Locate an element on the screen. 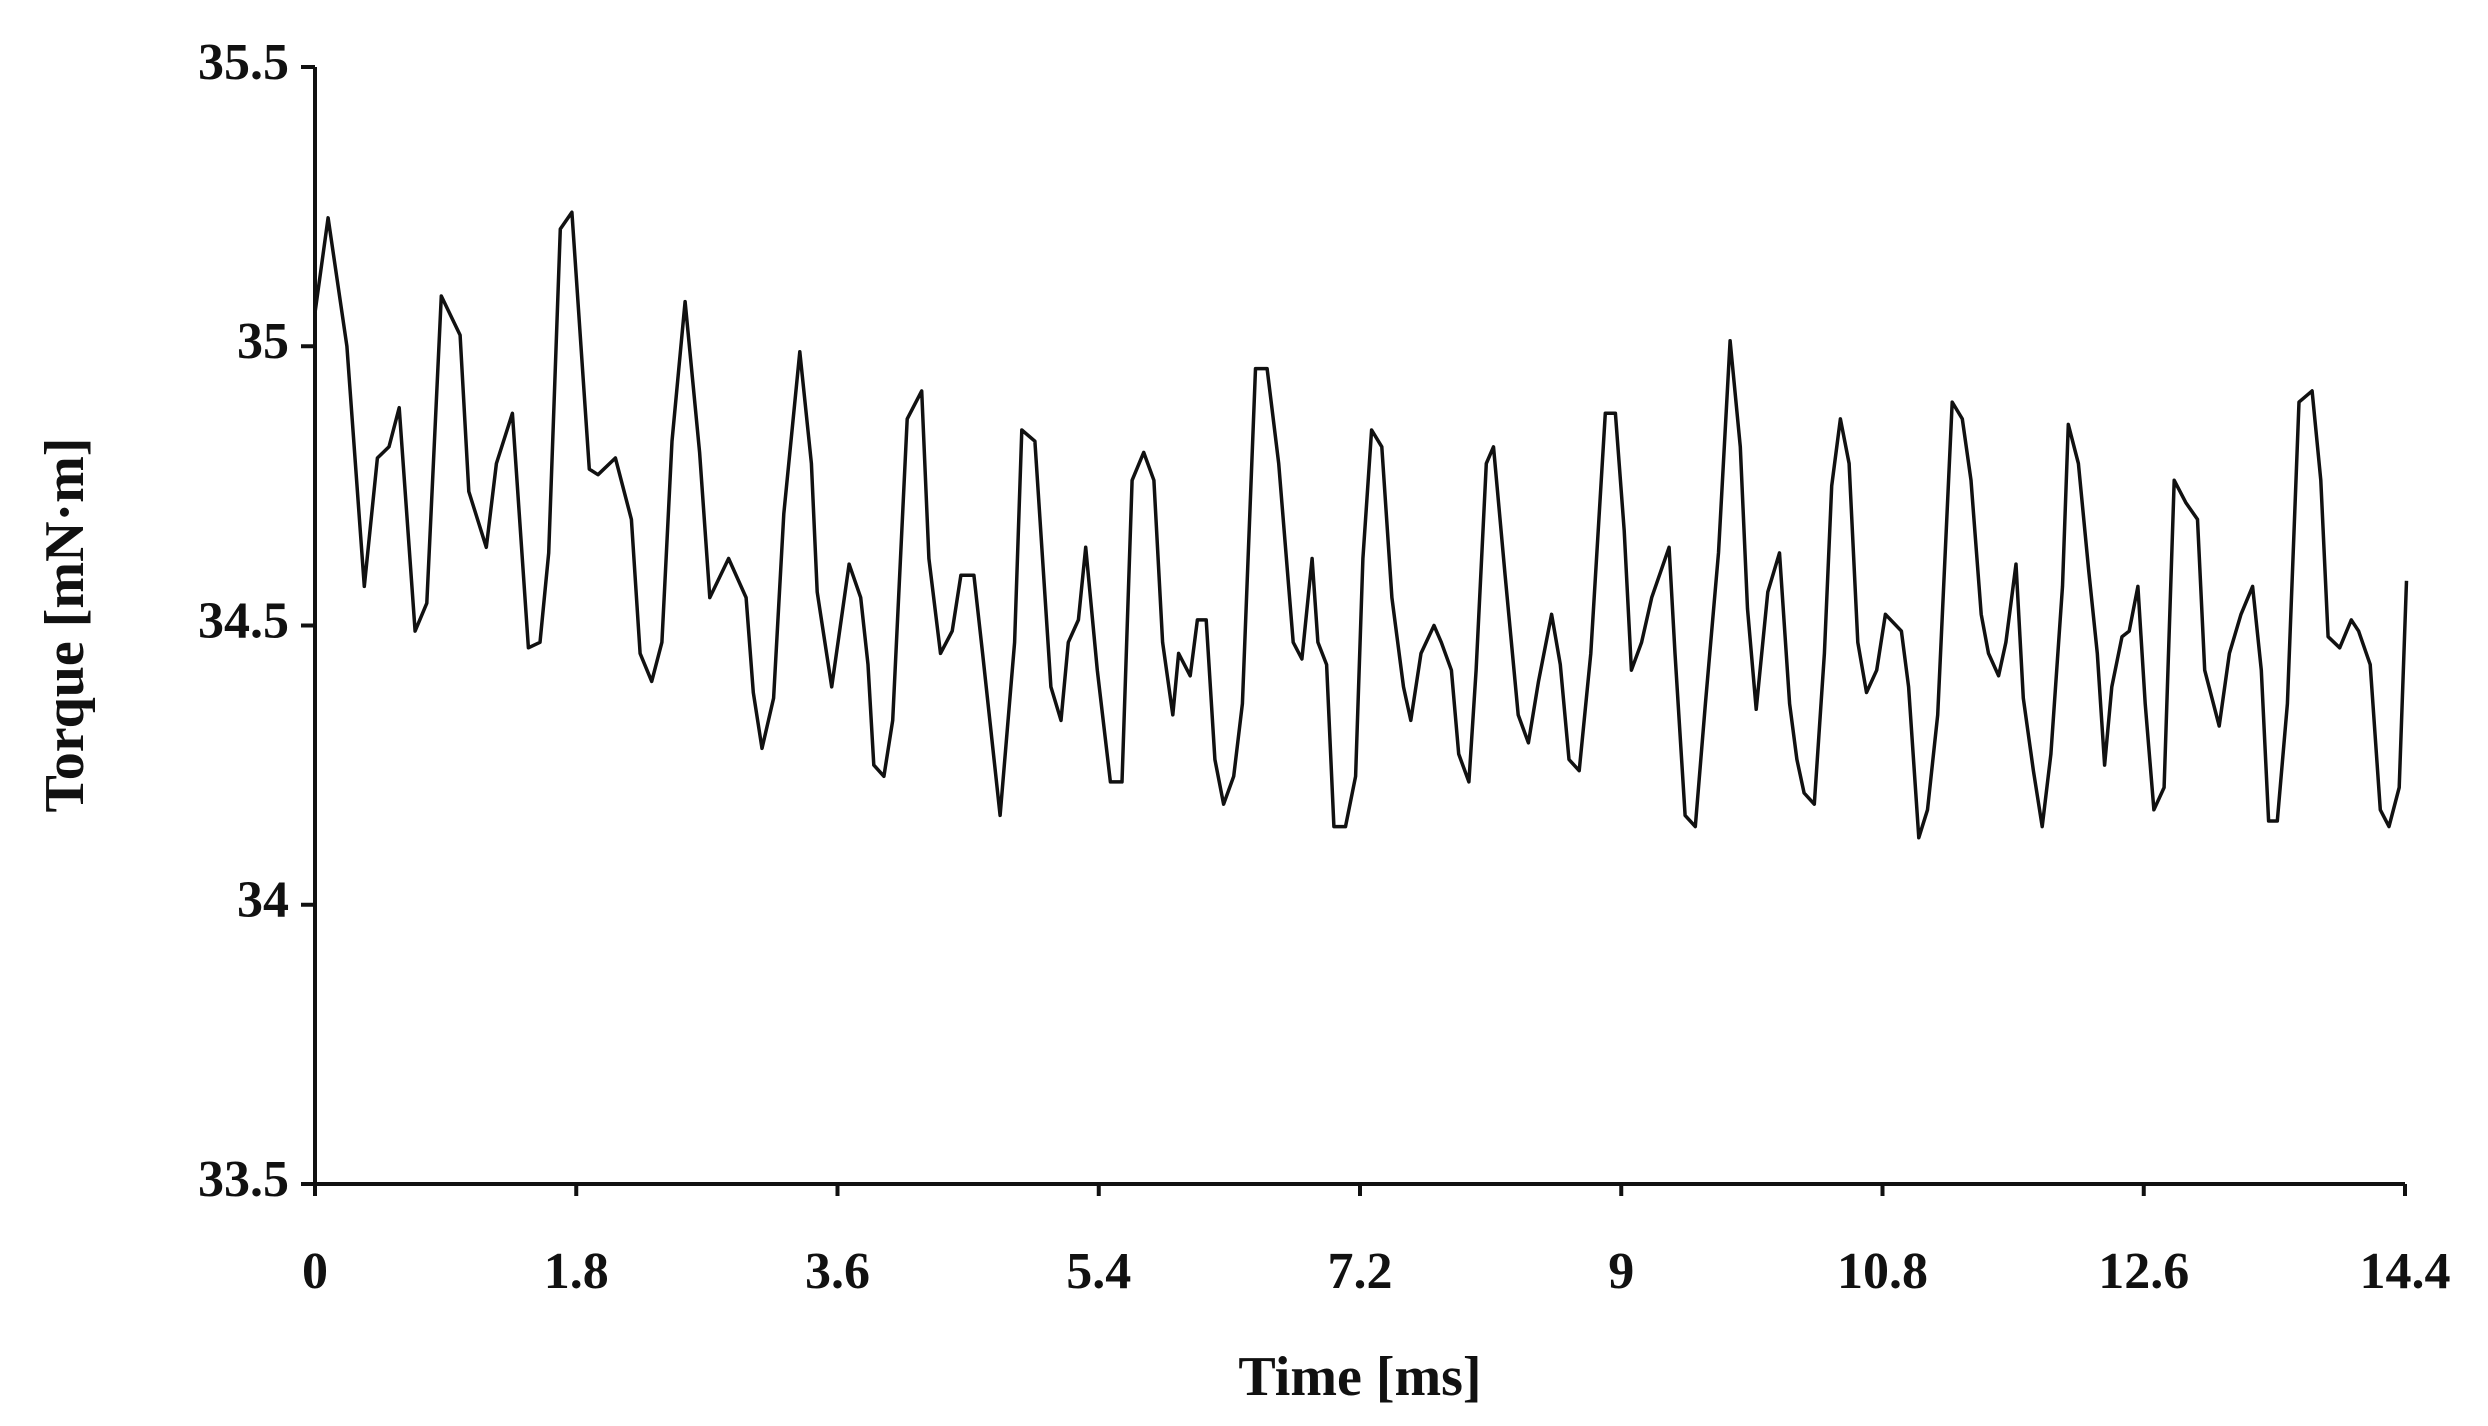  x-tick-label: 3.6 is located at coordinates (837, 1271).